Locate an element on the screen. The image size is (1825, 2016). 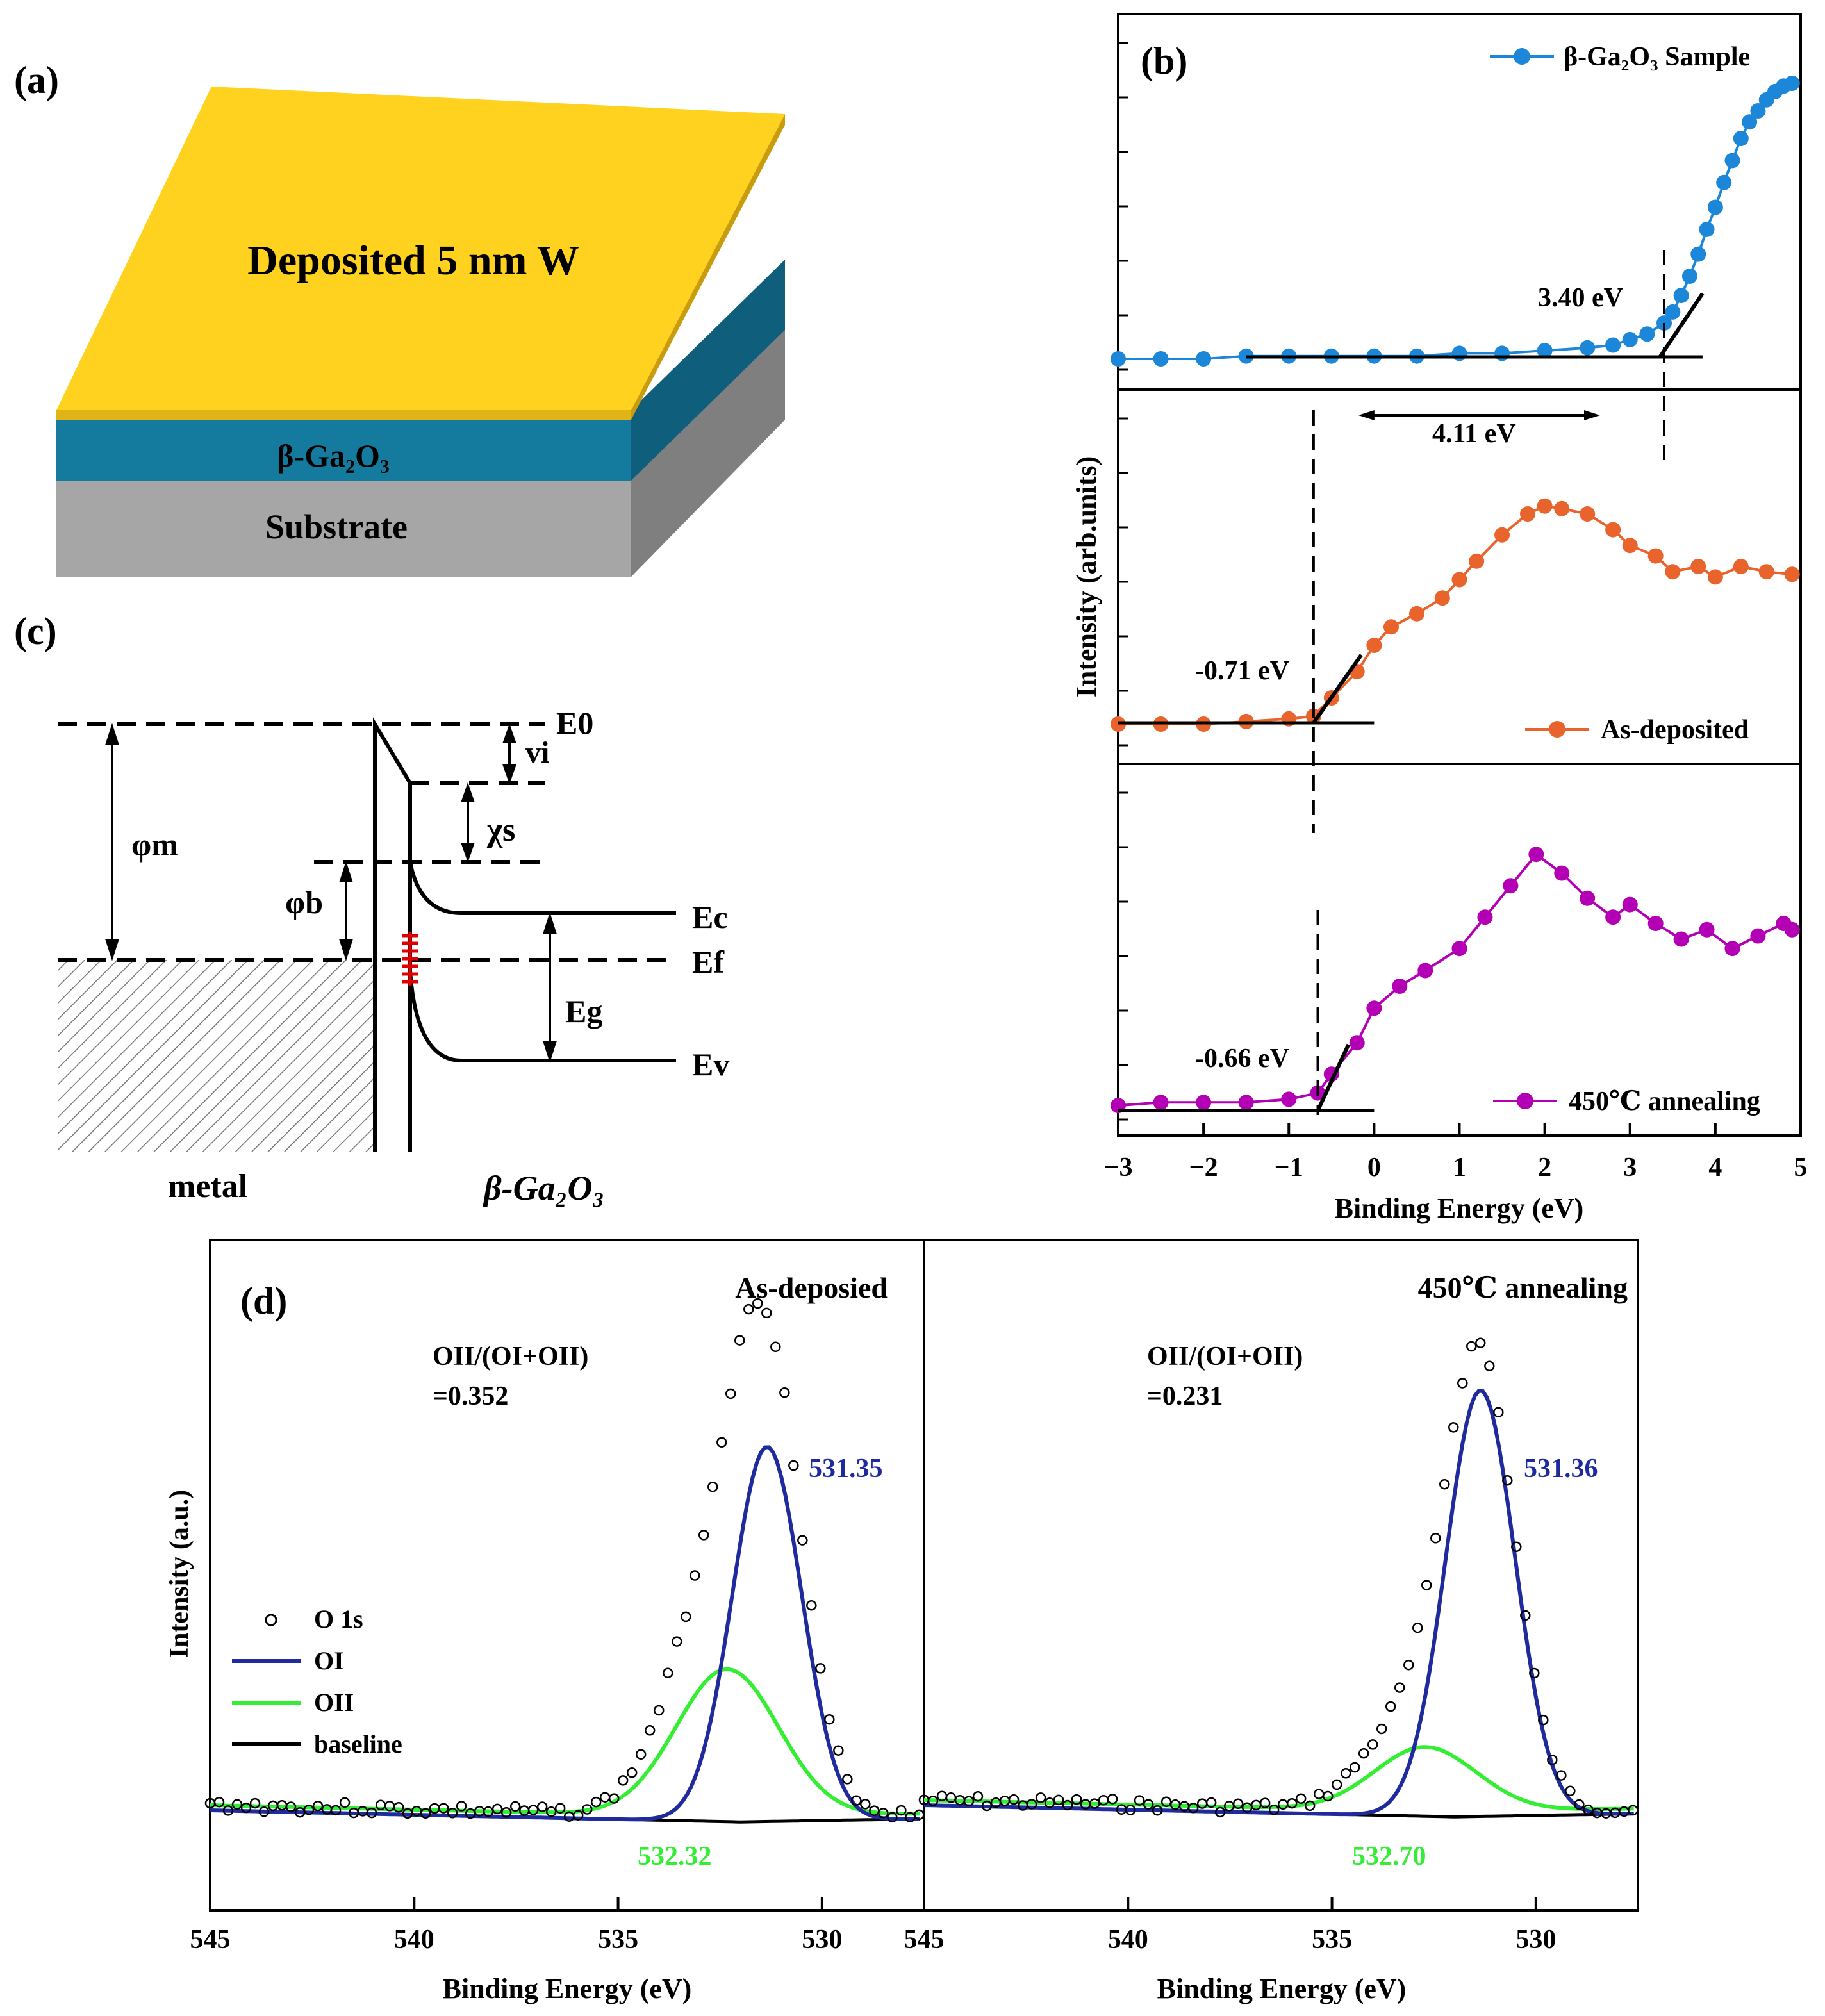
ev-curve is located at coordinates (542, 1016).